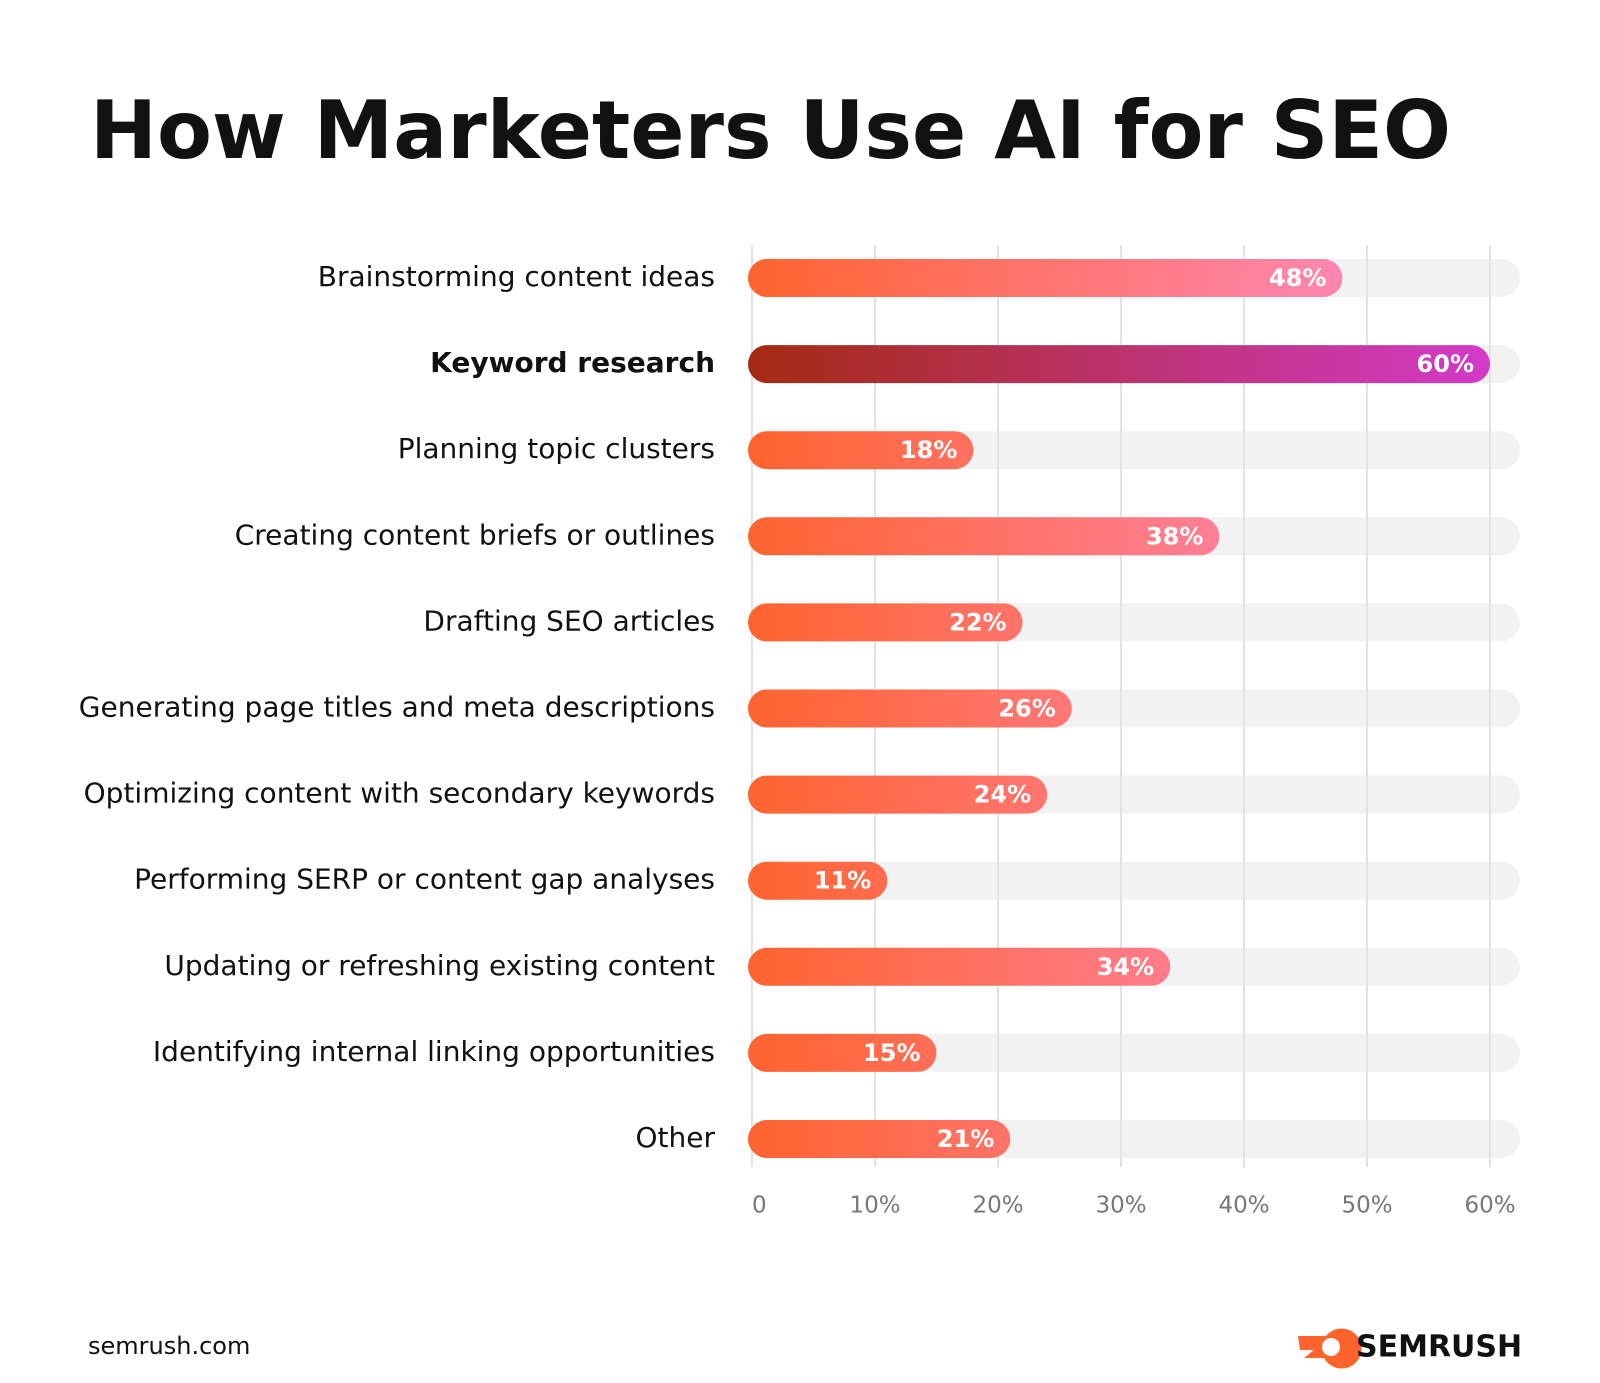  What do you see at coordinates (1297, 278) in the screenshot?
I see `value-label: 48%` at bounding box center [1297, 278].